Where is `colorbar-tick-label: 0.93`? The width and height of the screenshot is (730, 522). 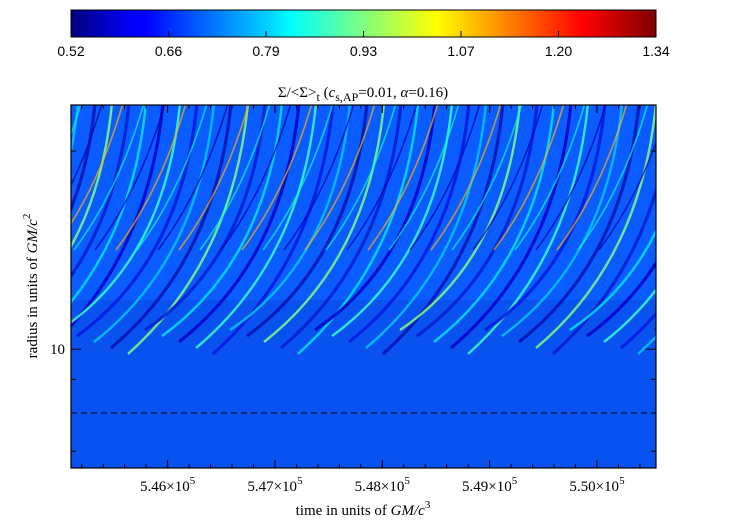
colorbar-tick-label: 0.93 is located at coordinates (363, 51).